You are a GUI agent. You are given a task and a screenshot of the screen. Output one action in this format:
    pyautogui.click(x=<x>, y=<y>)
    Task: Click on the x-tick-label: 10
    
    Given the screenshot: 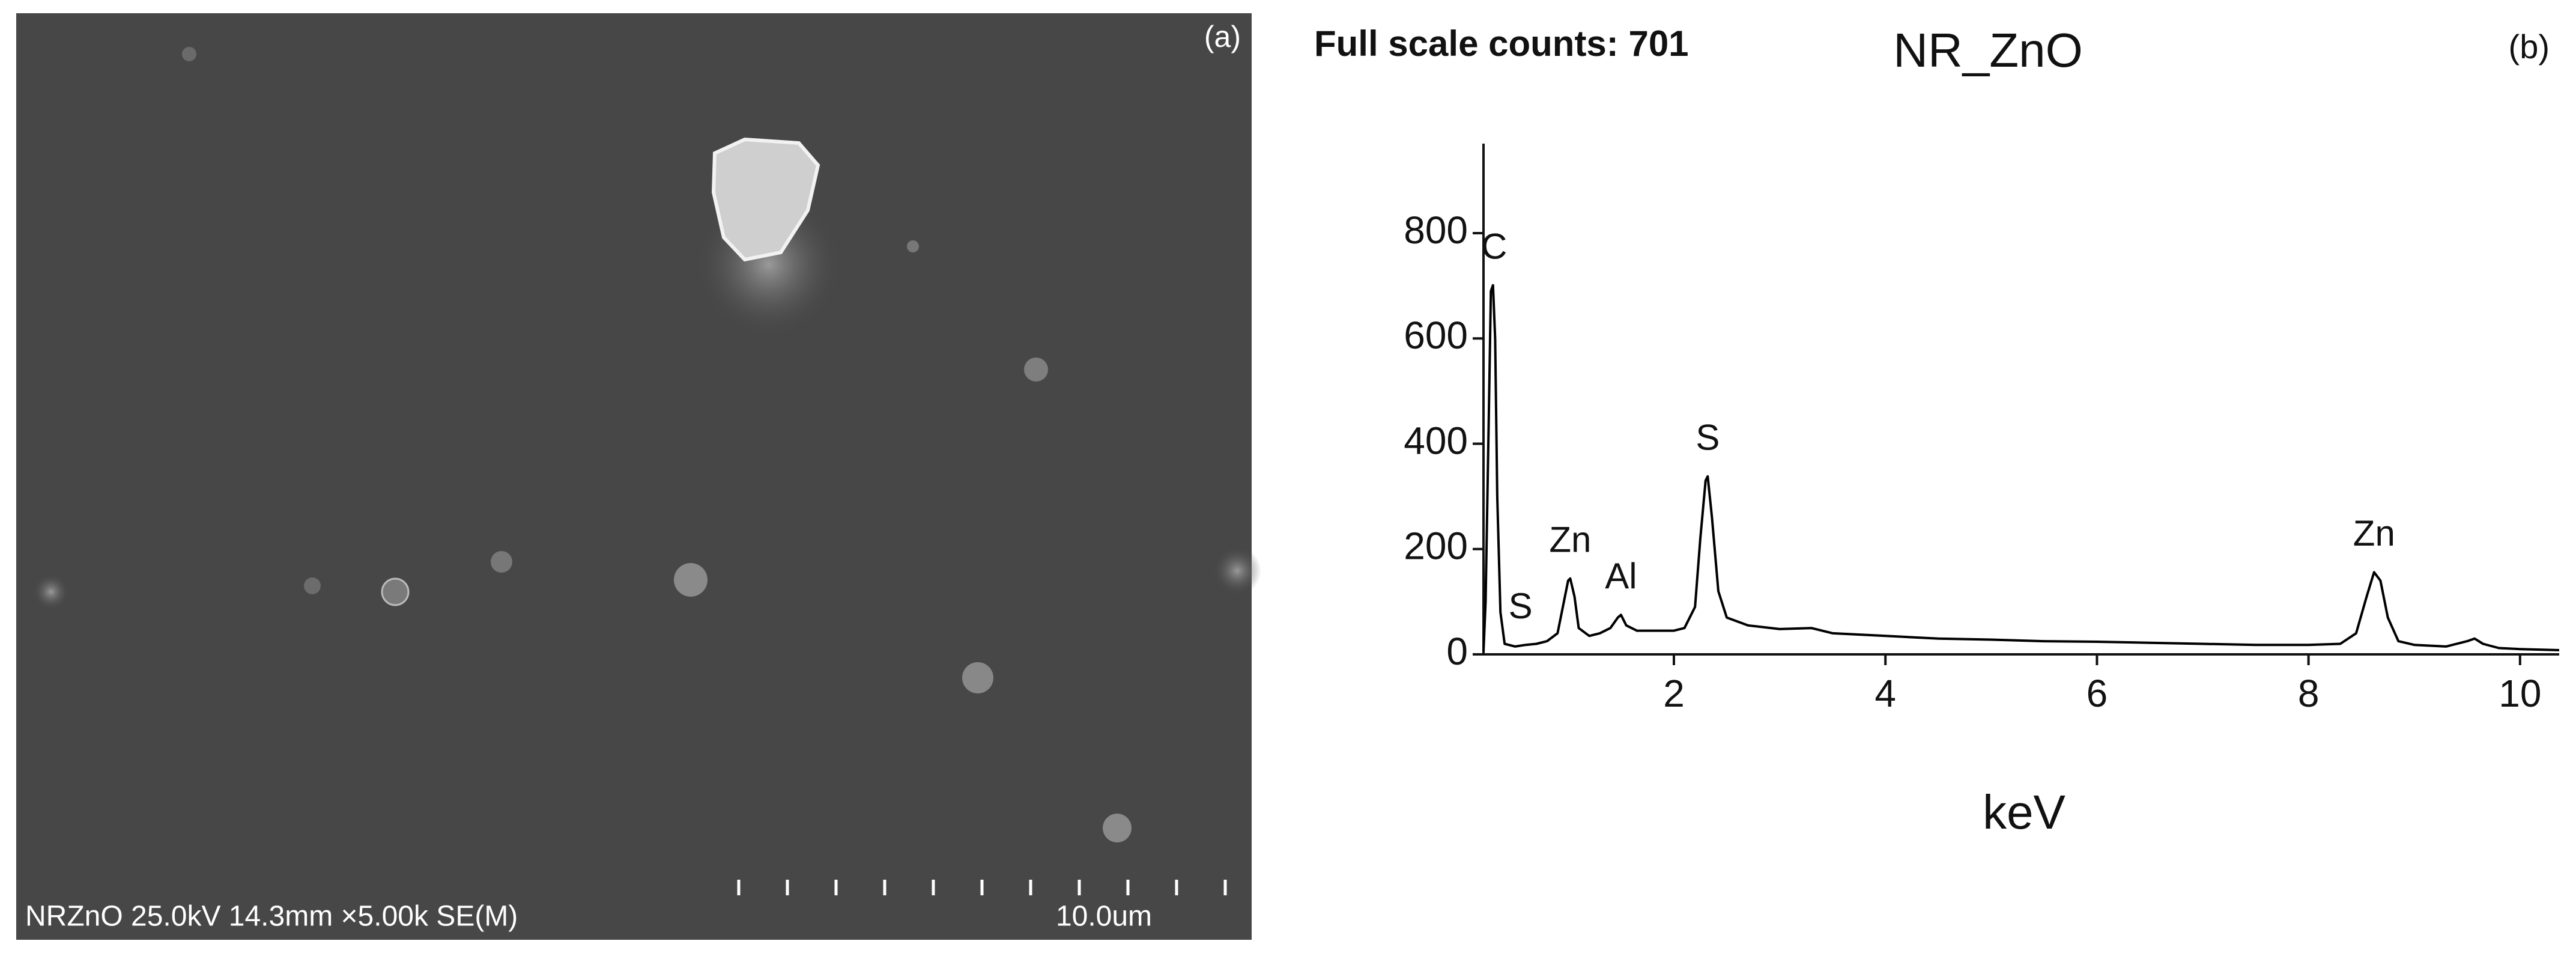 What is the action you would take?
    pyautogui.click(x=2520, y=693)
    